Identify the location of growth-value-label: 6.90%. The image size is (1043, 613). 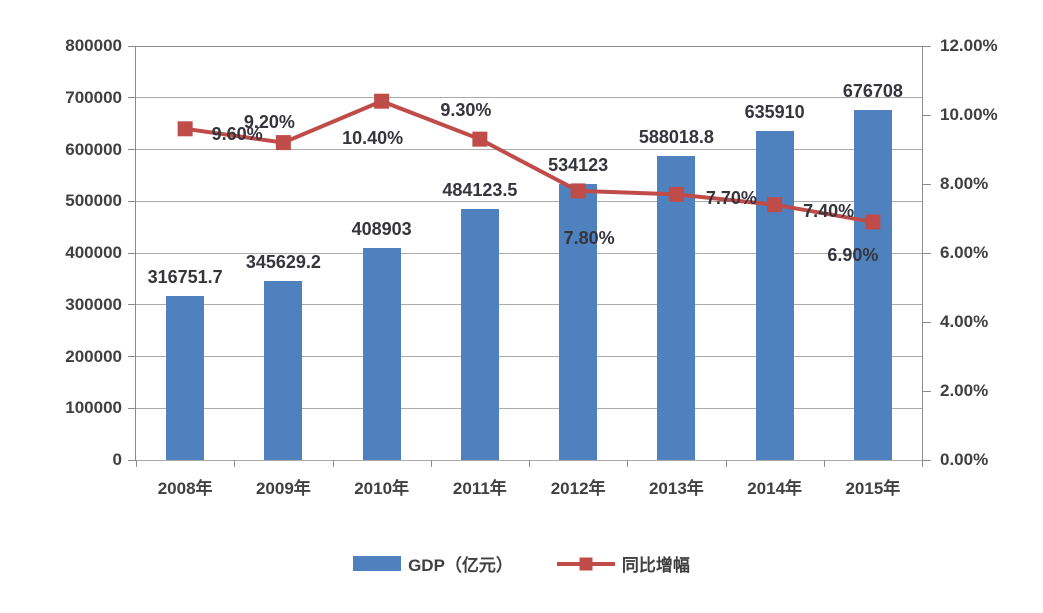
(853, 254).